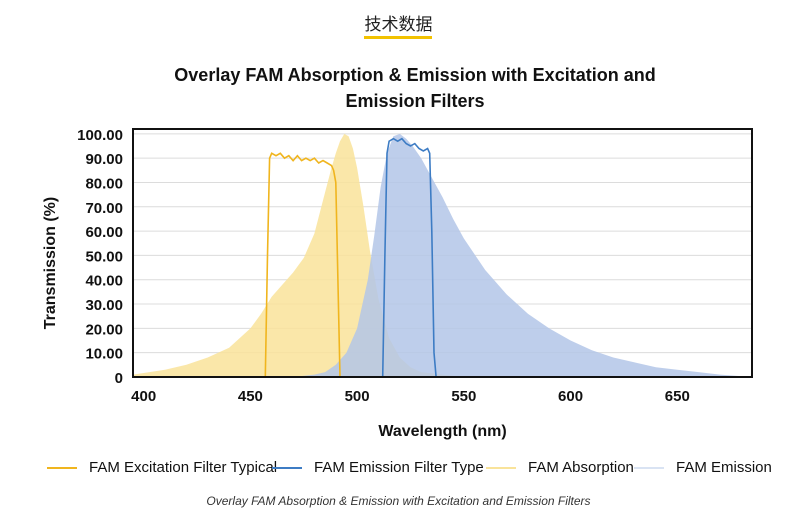  I want to click on y-tick-label-2: 20.00, so click(104, 329).